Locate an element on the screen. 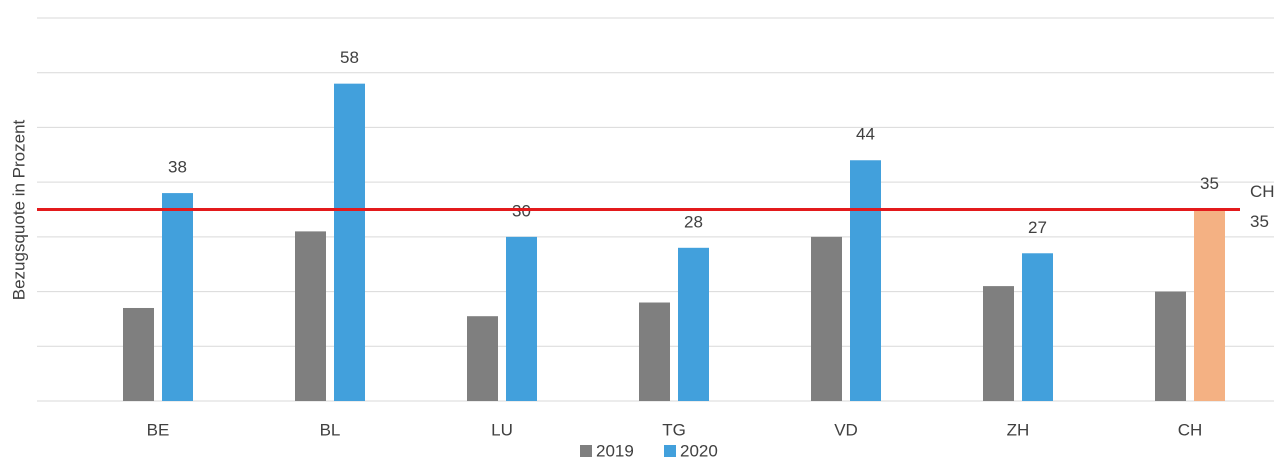 This screenshot has width=1274, height=460. data-label: 27 is located at coordinates (1037, 227).